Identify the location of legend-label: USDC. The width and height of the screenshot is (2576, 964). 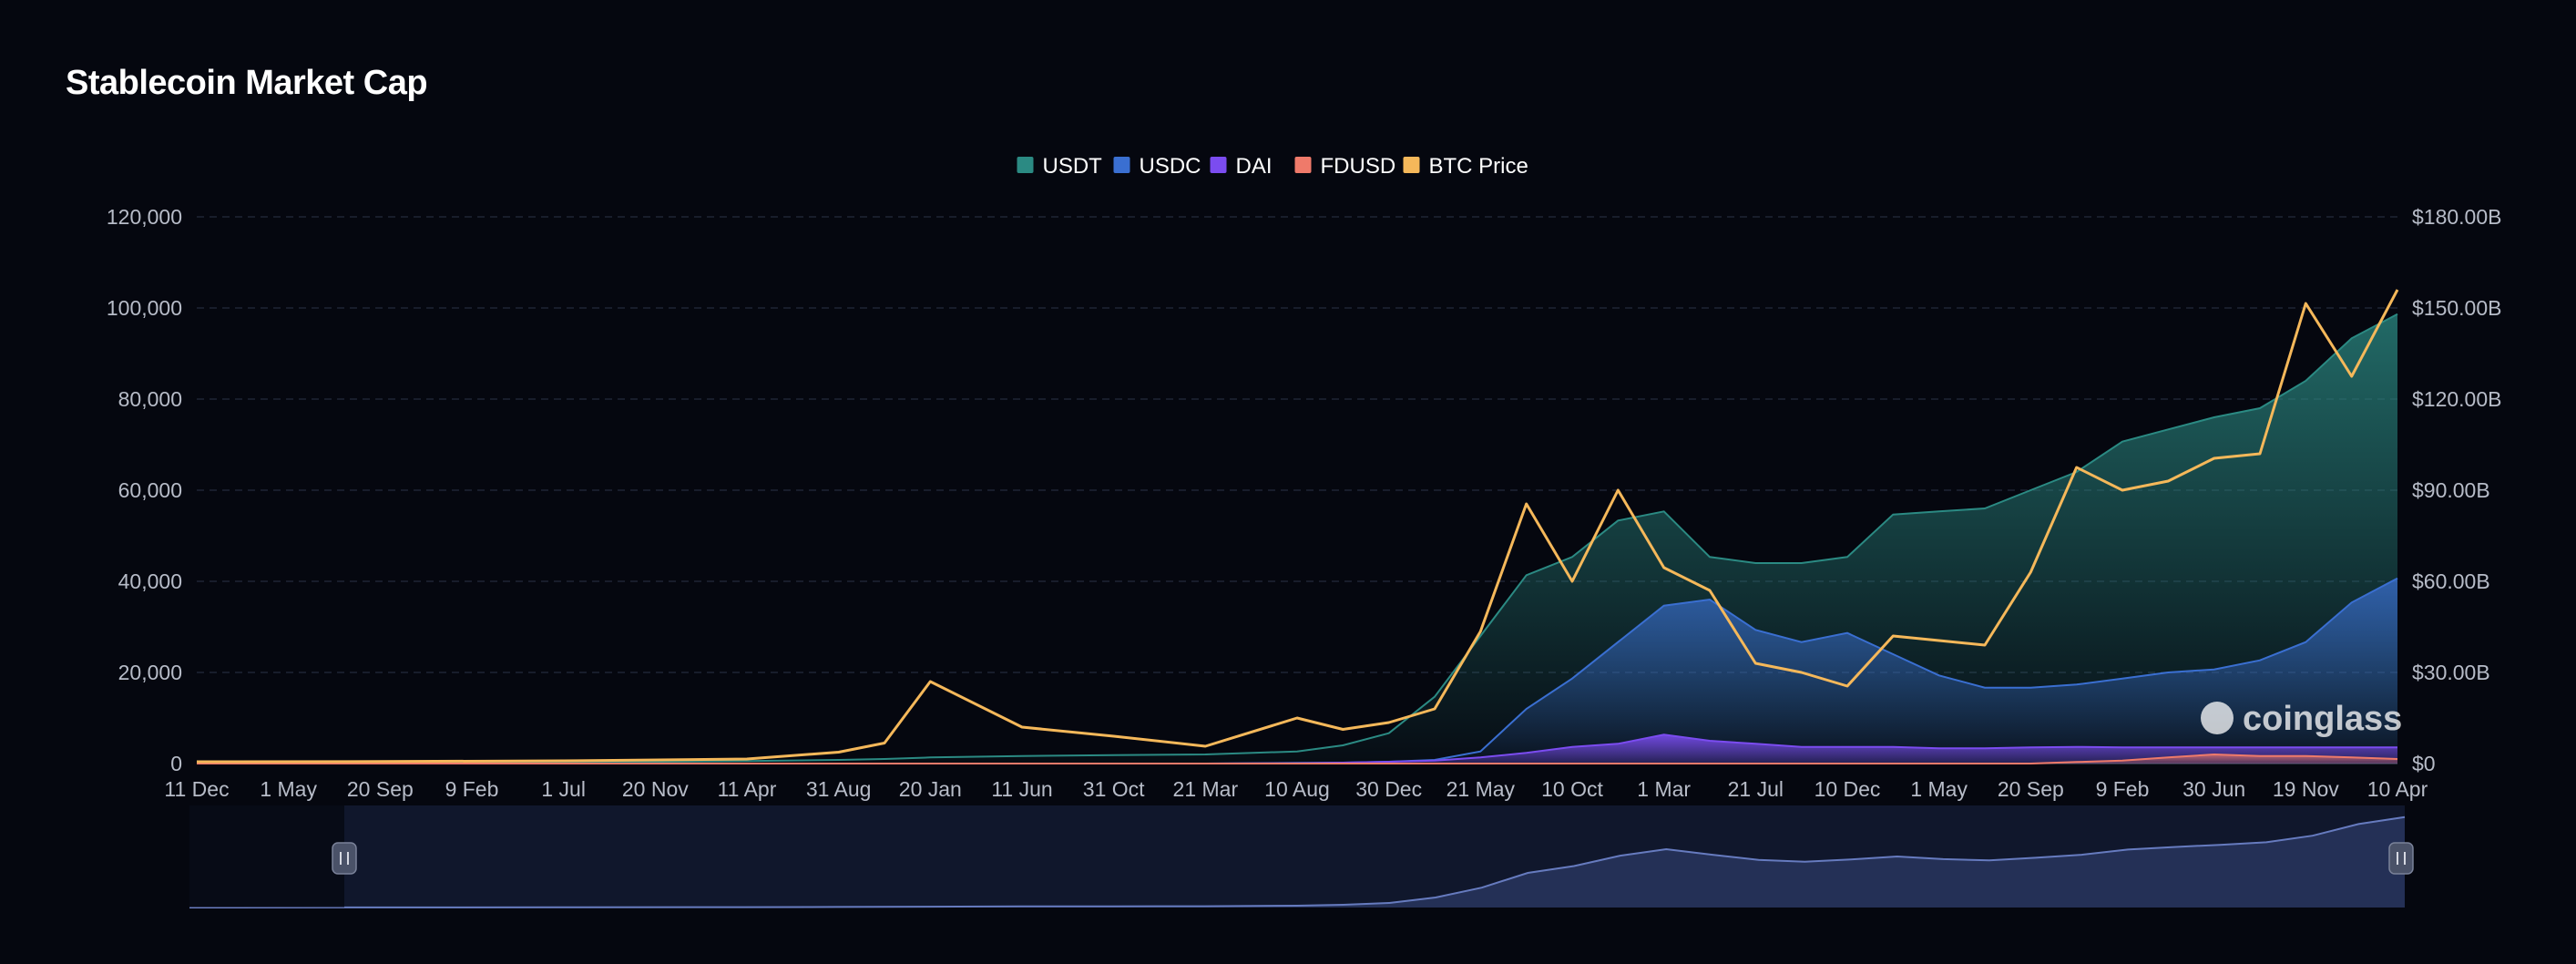
(1170, 167).